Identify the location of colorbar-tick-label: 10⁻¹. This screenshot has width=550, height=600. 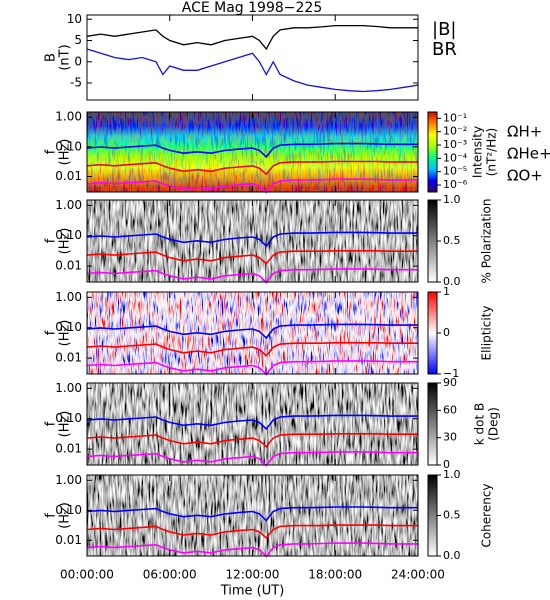
(455, 117).